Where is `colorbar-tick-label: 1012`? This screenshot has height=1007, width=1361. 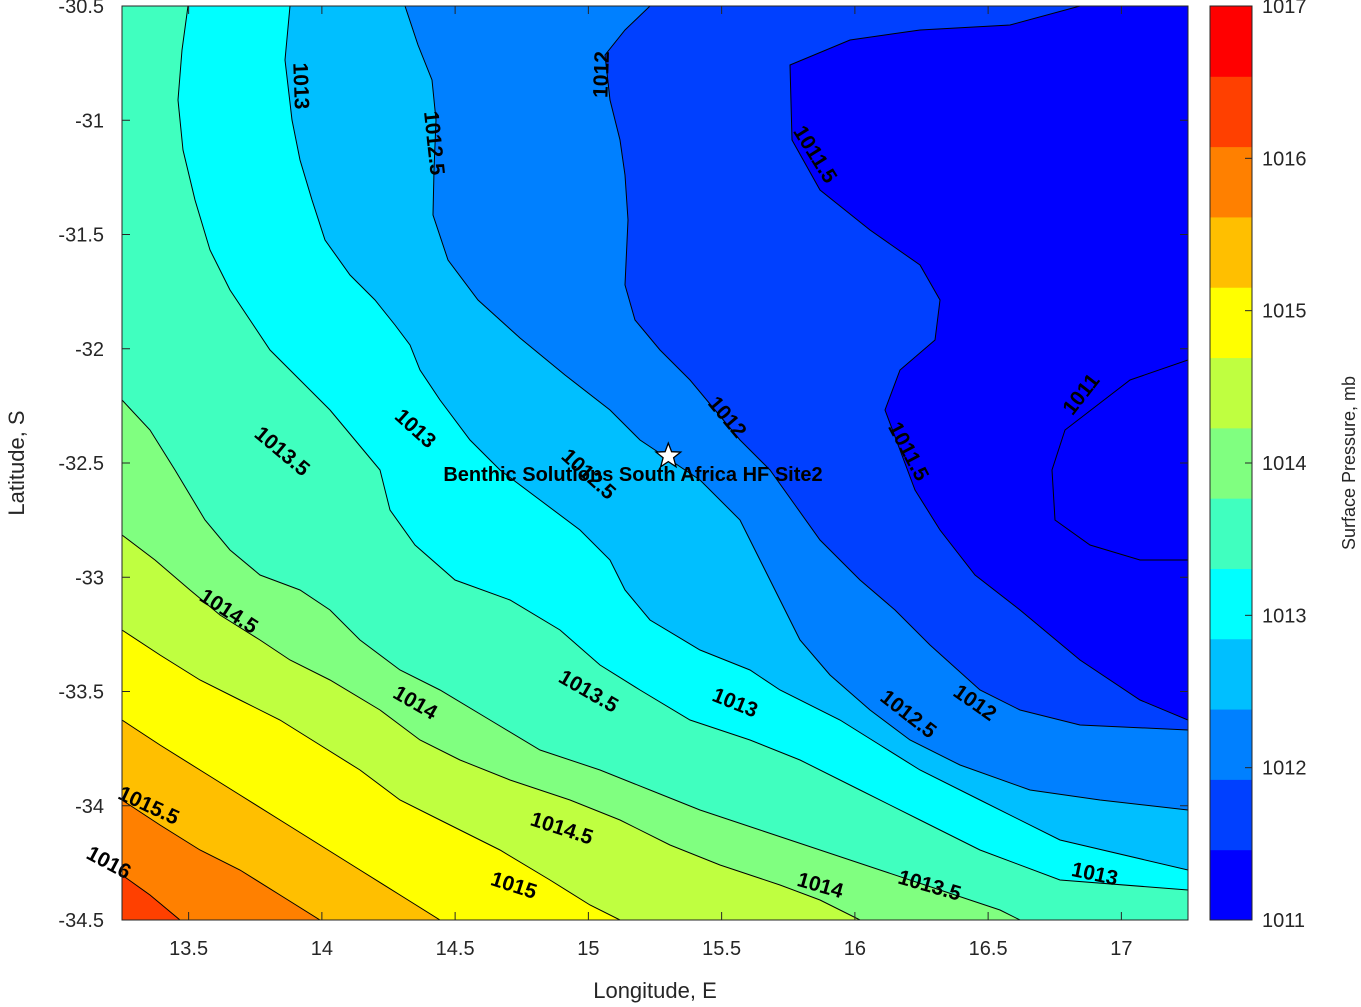
colorbar-tick-label: 1012 is located at coordinates (1284, 769).